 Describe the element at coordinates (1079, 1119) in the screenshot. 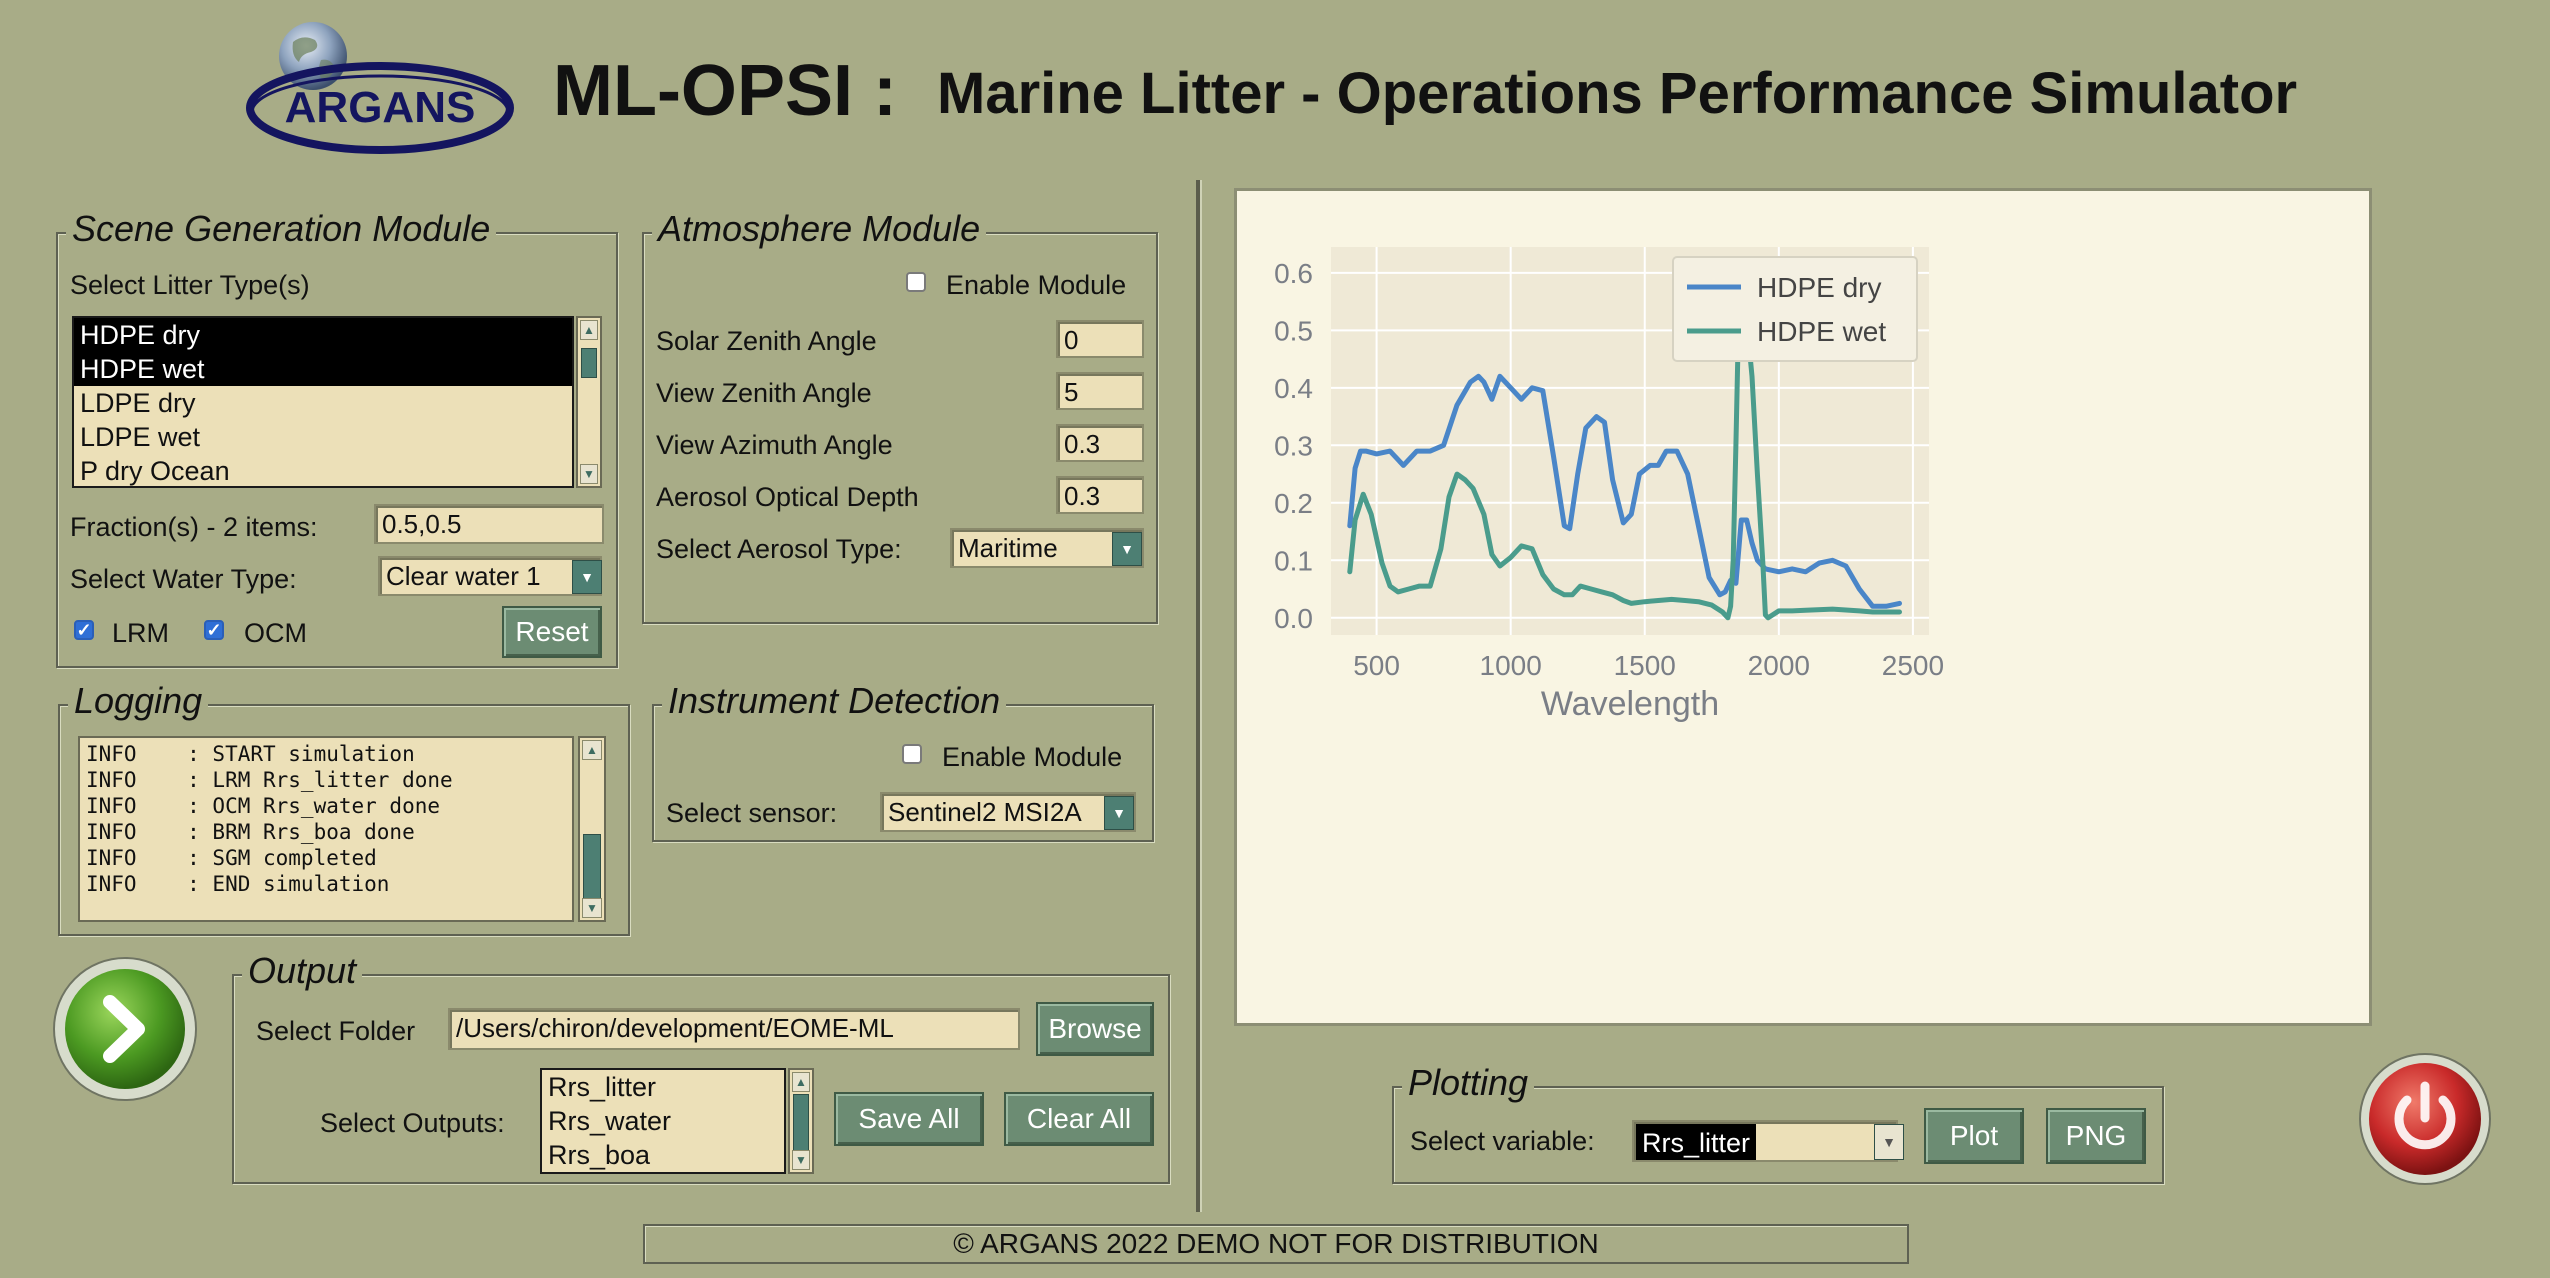

I see `clear-all-button: Clear All` at that location.